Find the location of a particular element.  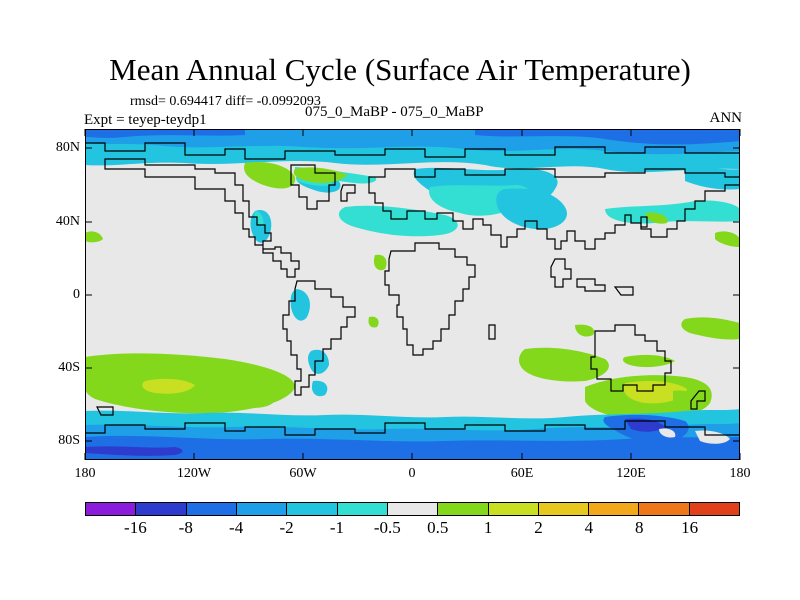

north-america-anomaly is located at coordinates (315, 216).